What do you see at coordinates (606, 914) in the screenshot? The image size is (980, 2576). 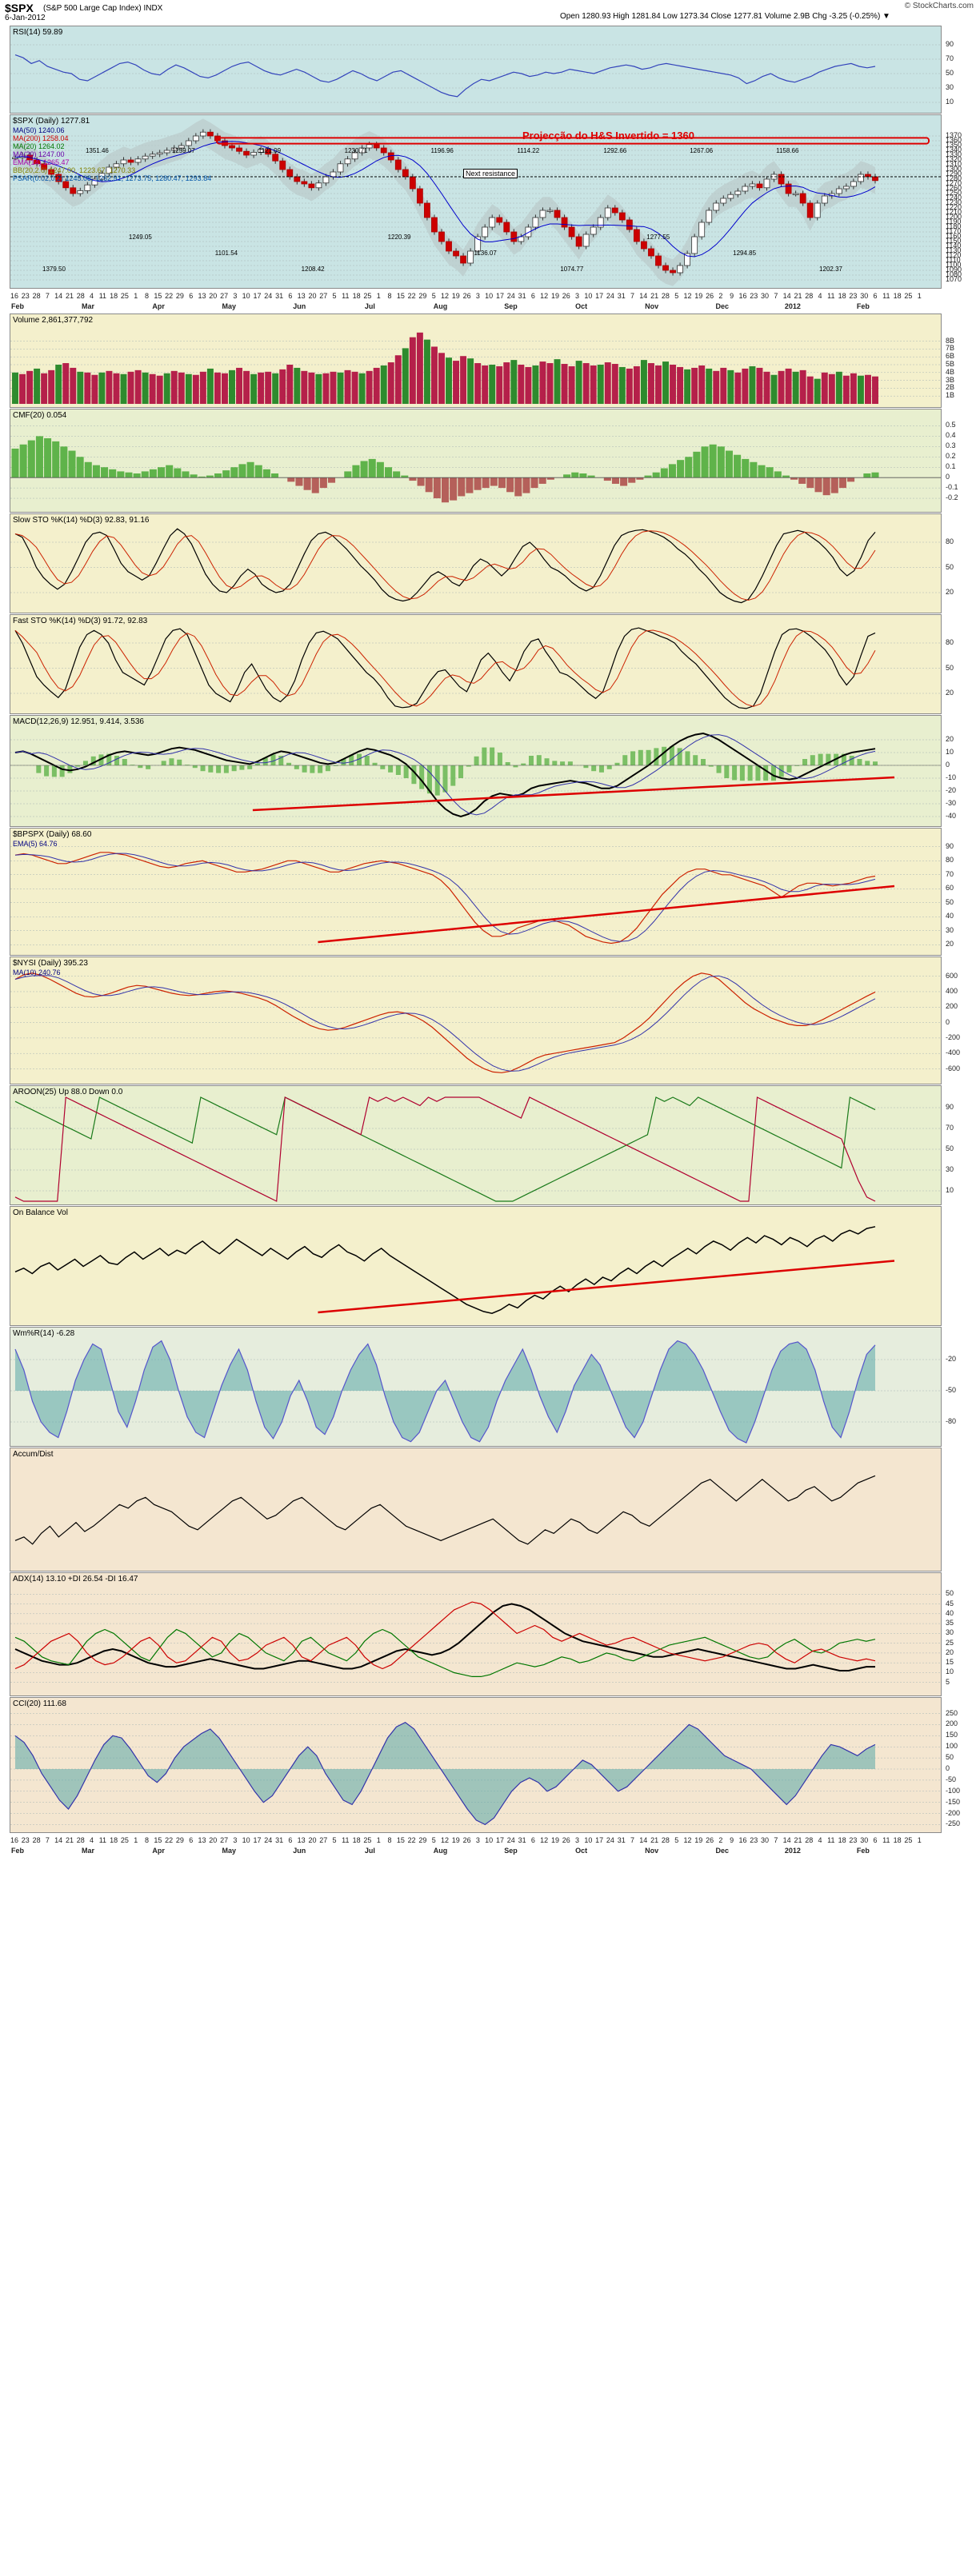 I see `trendline` at bounding box center [606, 914].